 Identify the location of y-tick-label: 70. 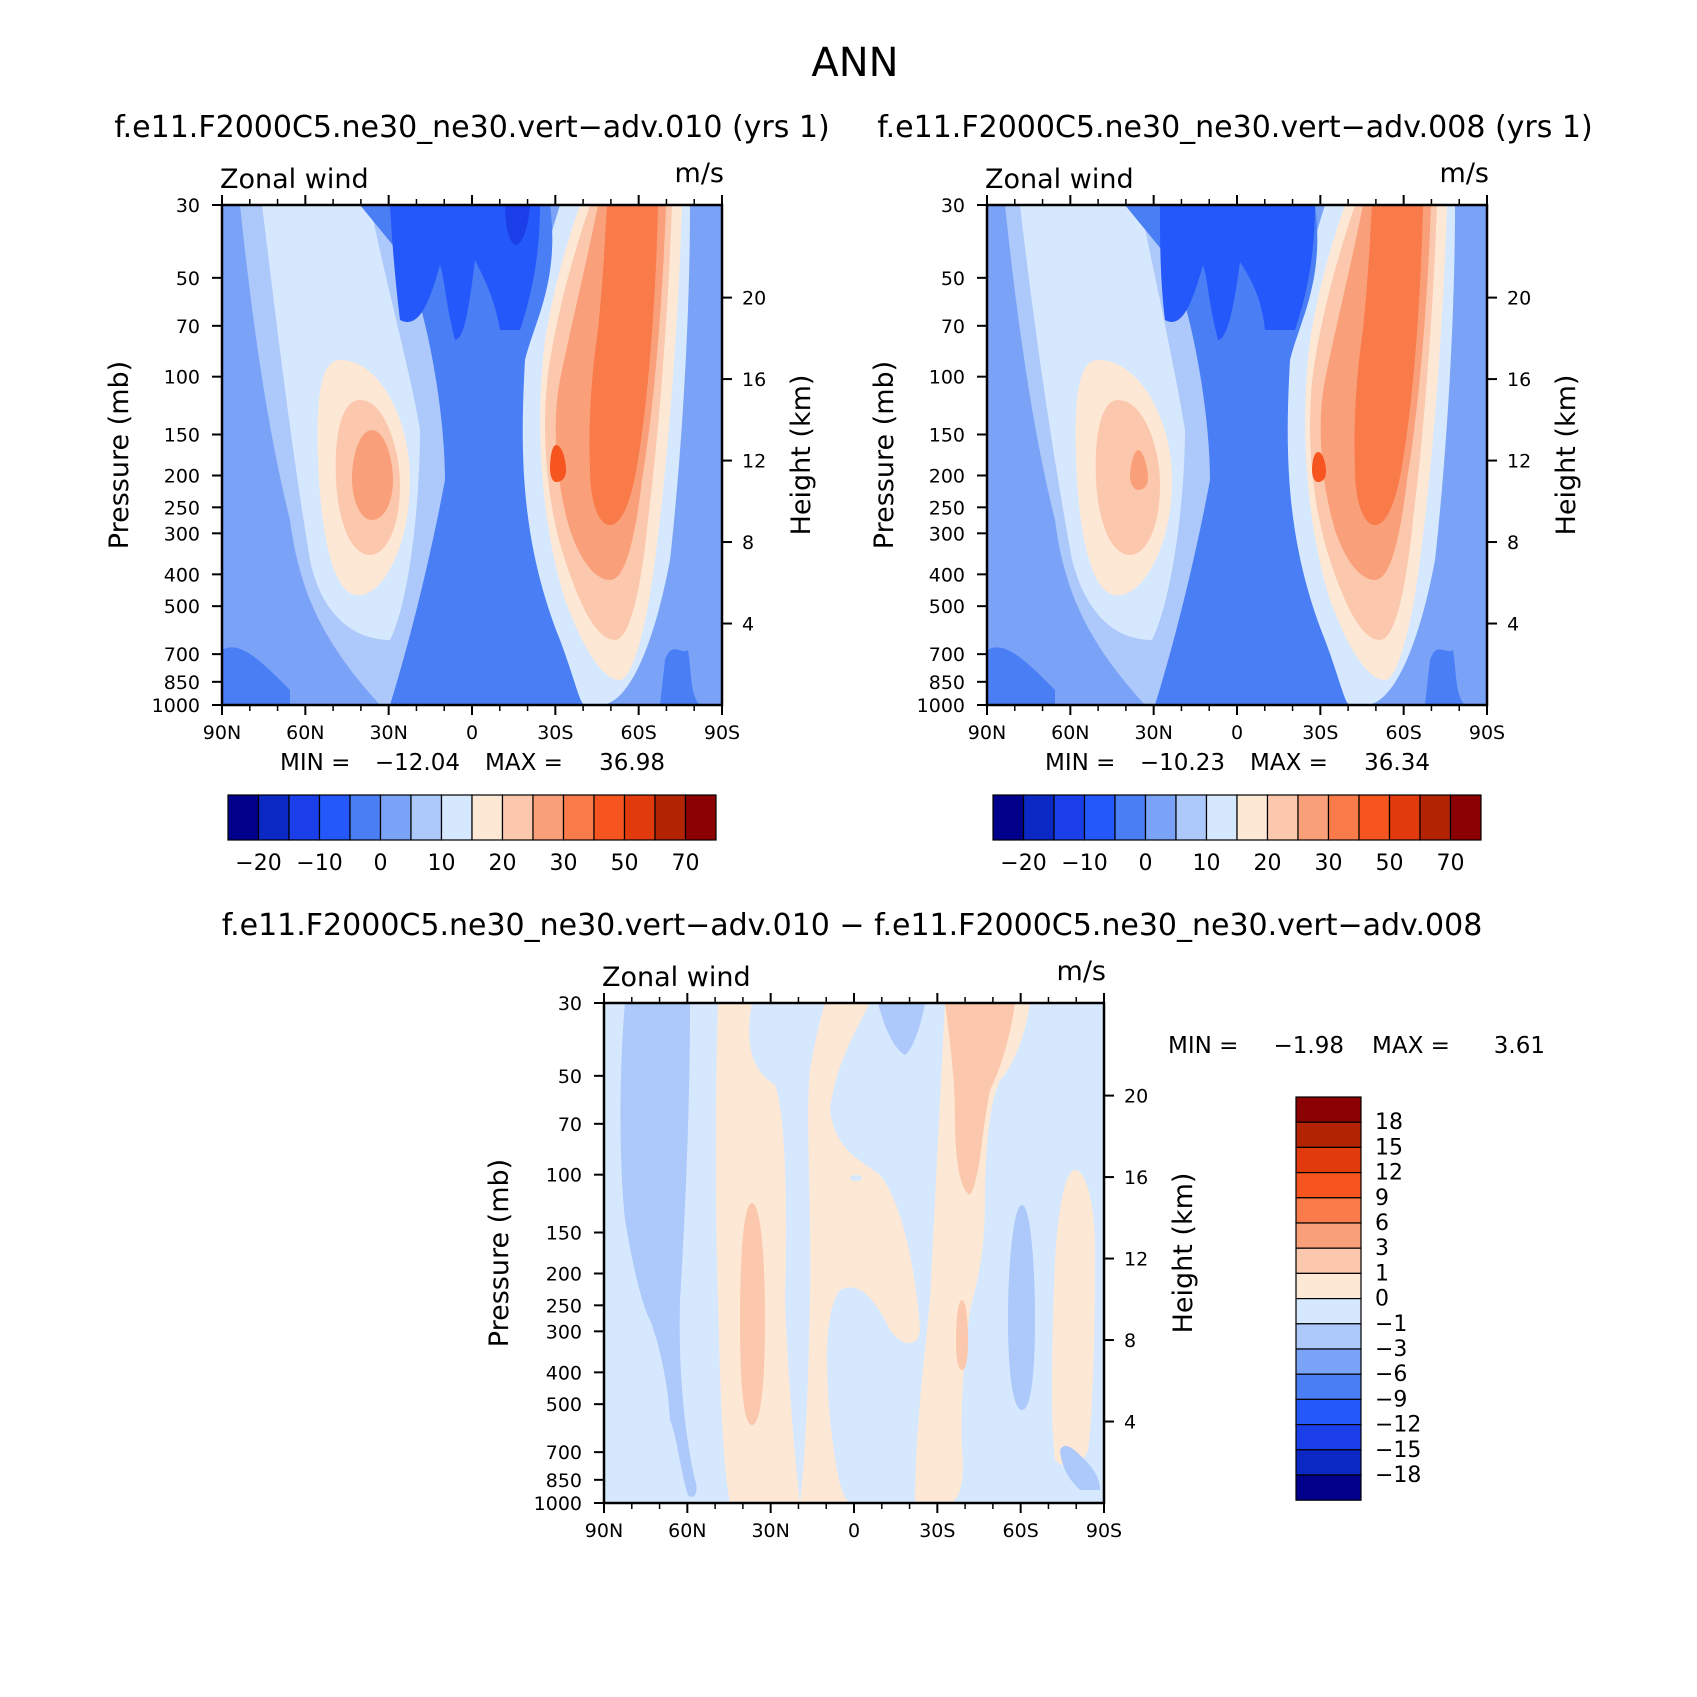
(188, 327).